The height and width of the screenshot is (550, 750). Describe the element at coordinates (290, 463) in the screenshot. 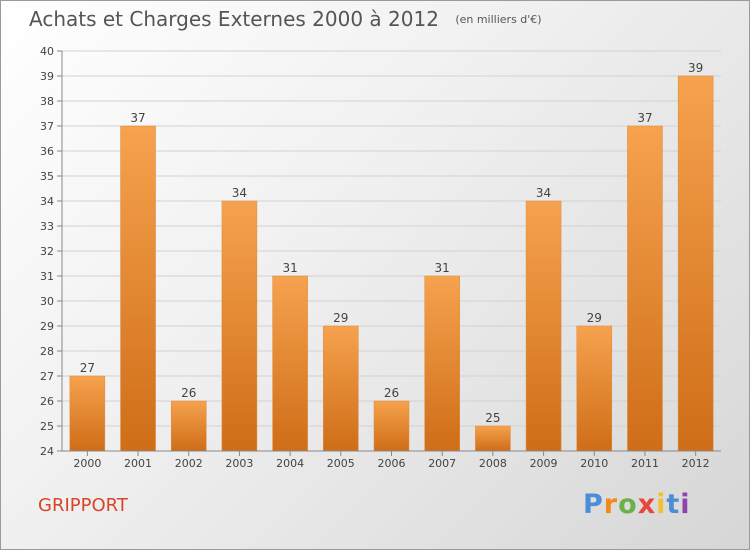

I see `x-tick-label: 2004` at that location.